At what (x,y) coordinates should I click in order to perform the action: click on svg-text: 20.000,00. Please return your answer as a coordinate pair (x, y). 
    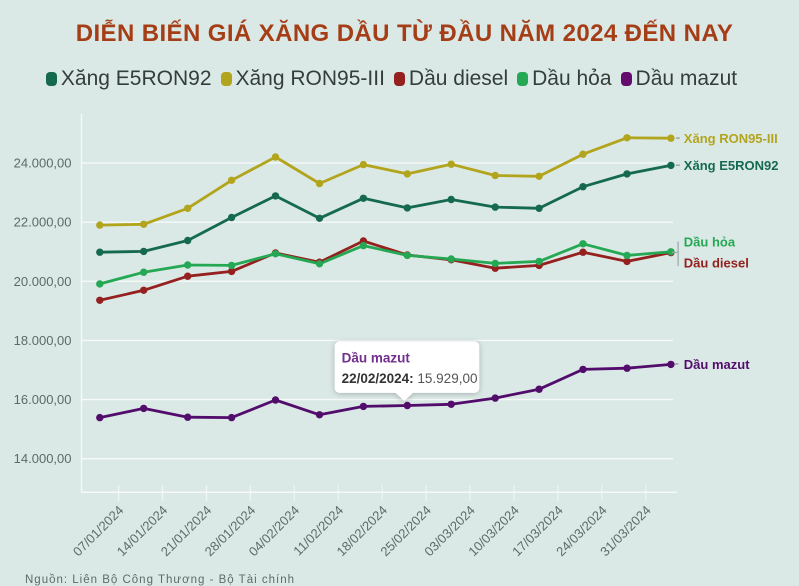
    Looking at the image, I should click on (43, 281).